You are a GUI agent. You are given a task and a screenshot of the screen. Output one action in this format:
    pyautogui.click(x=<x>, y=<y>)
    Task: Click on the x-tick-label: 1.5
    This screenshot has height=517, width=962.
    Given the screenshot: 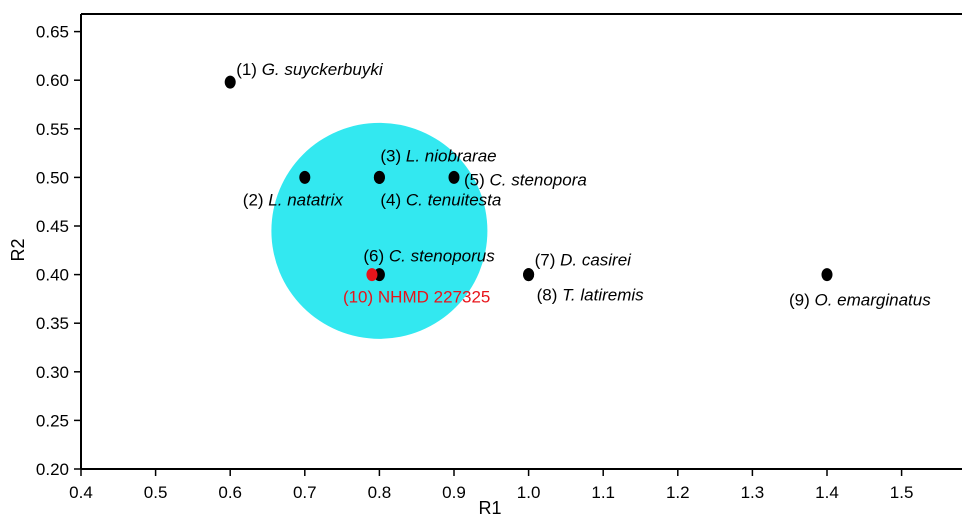 What is the action you would take?
    pyautogui.click(x=902, y=492)
    